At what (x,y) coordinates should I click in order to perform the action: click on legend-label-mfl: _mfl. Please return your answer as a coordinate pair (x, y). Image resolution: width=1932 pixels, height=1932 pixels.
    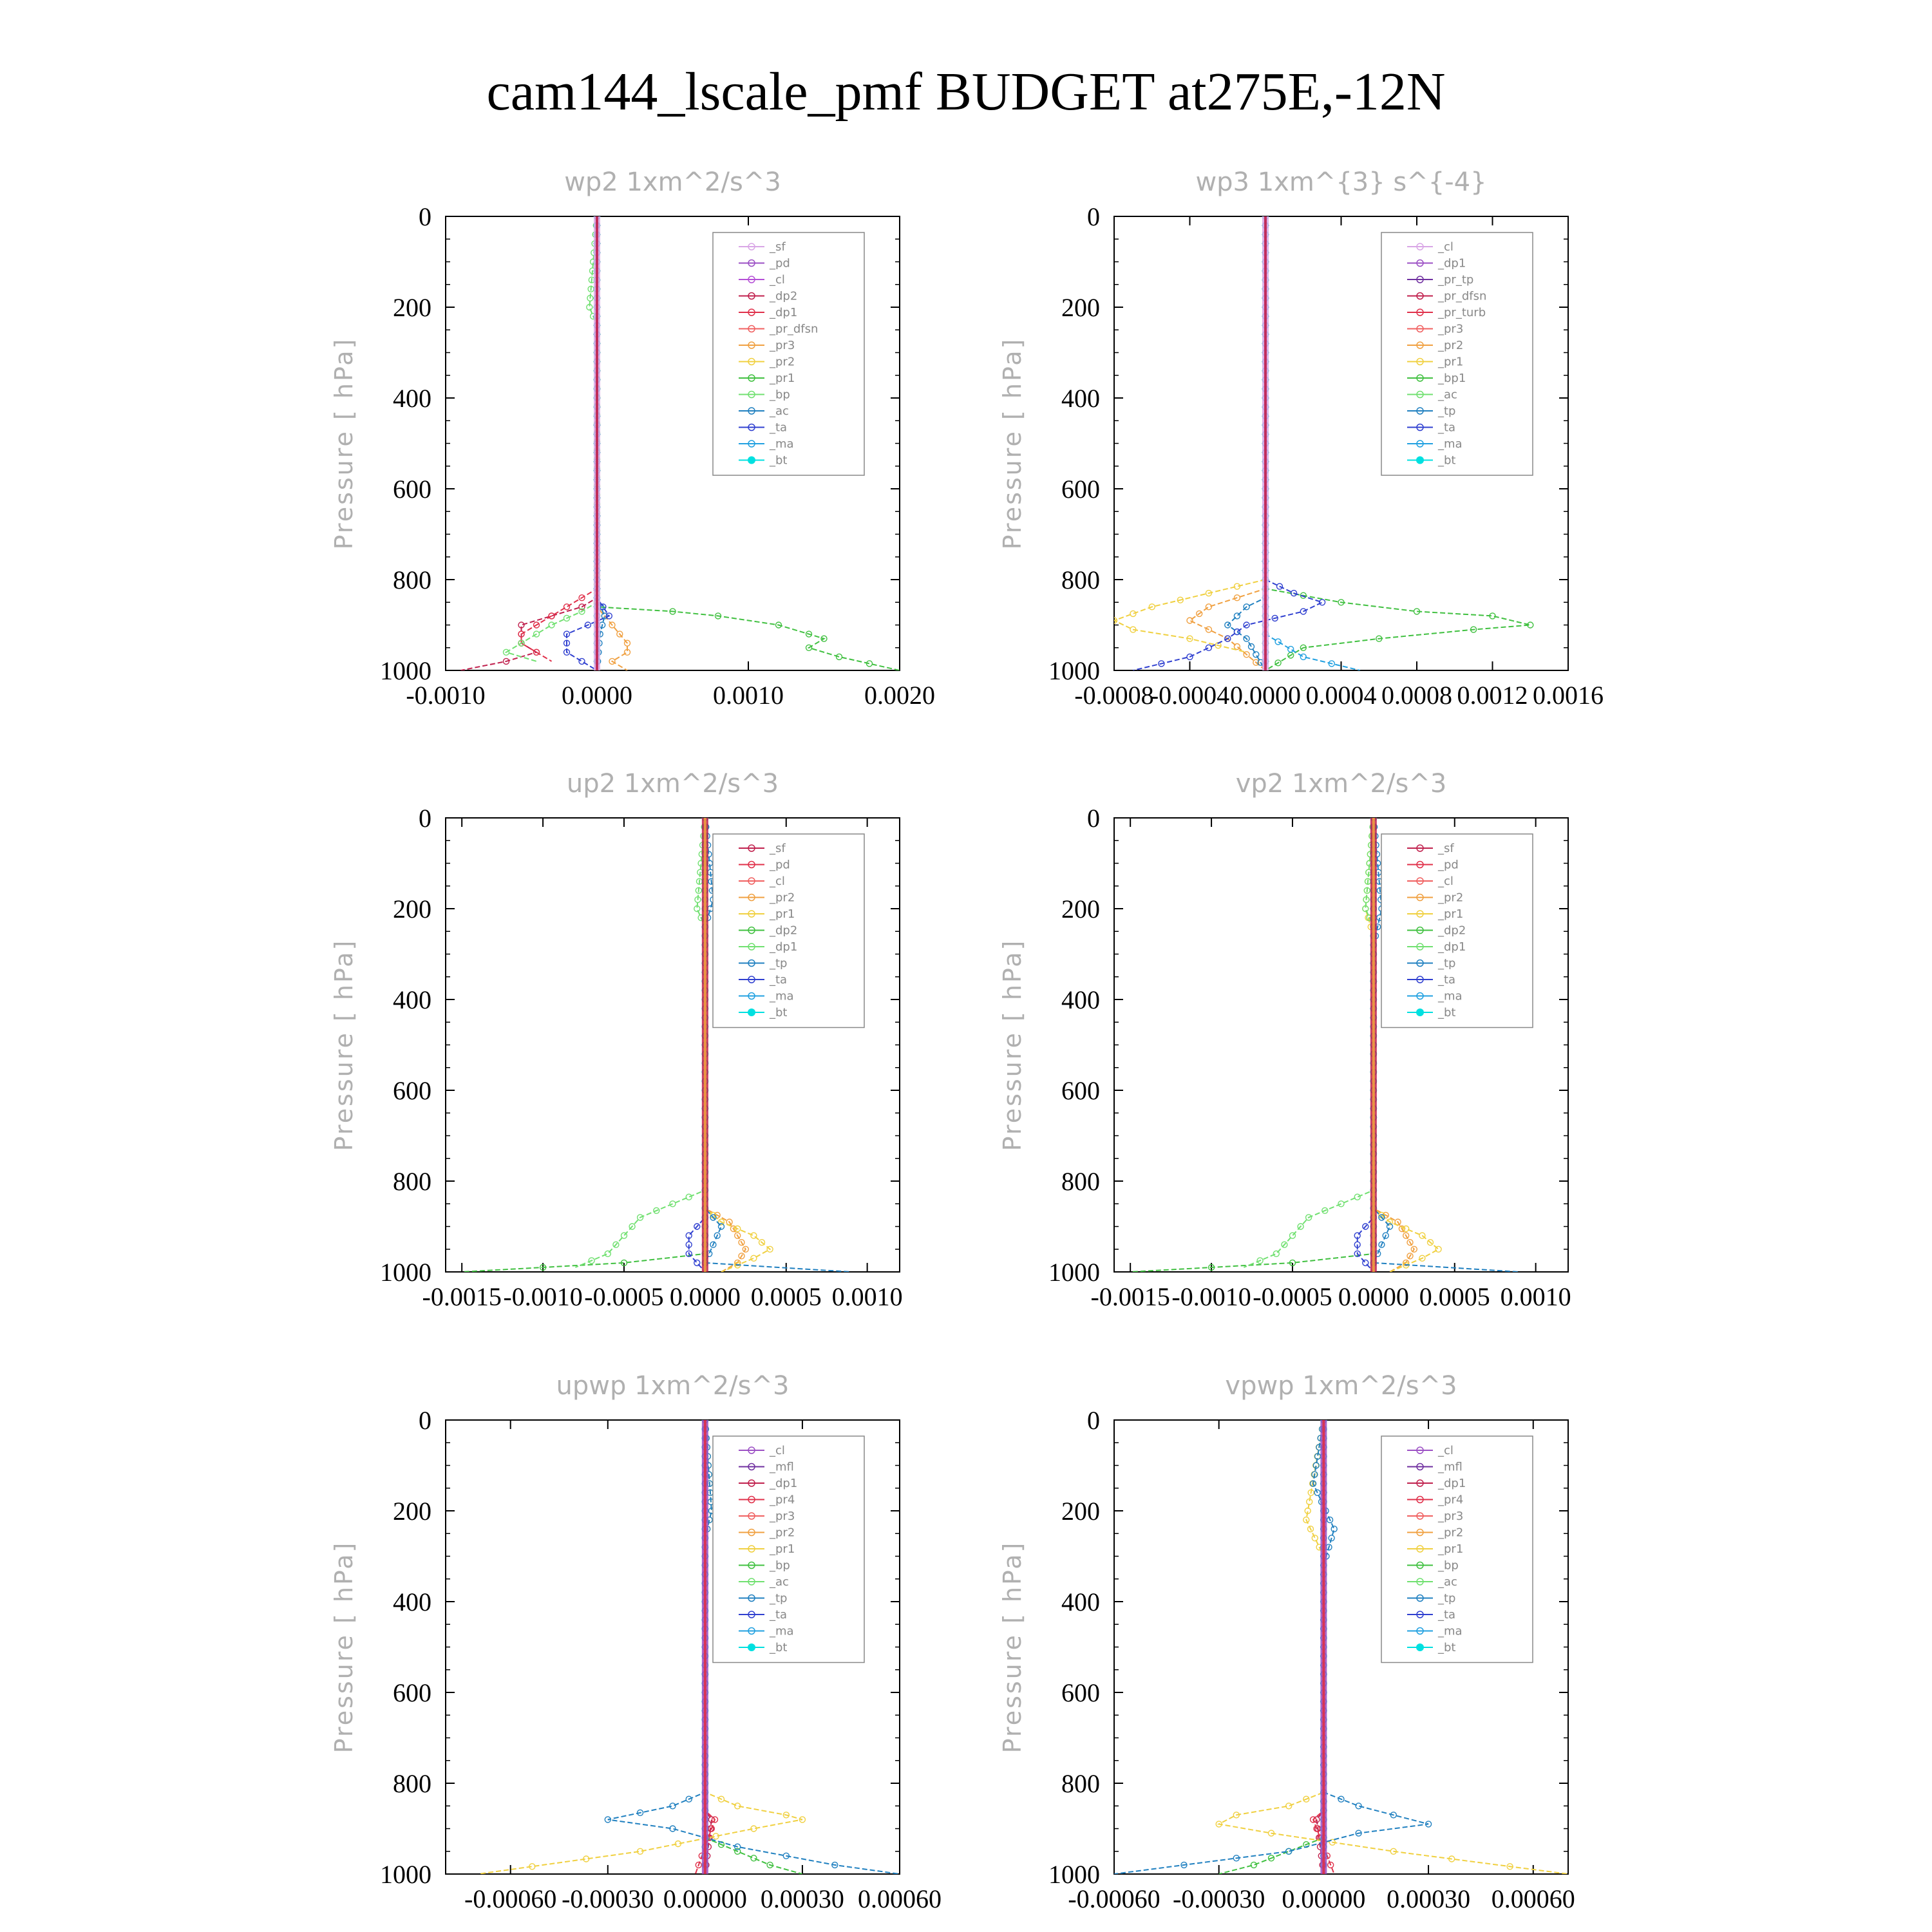
    Looking at the image, I should click on (1450, 1467).